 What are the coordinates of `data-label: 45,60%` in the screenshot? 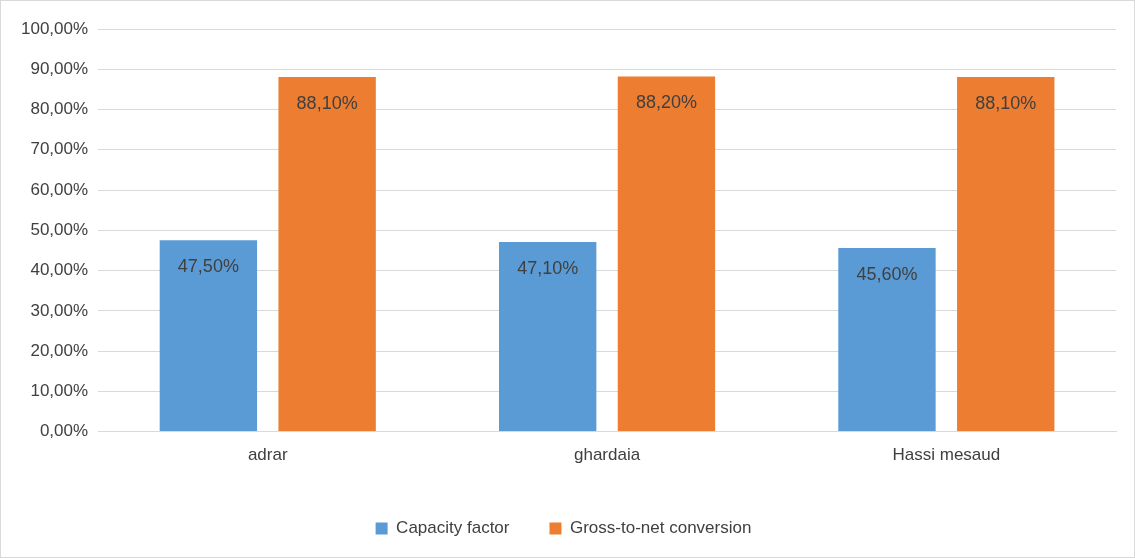 It's located at (887, 273).